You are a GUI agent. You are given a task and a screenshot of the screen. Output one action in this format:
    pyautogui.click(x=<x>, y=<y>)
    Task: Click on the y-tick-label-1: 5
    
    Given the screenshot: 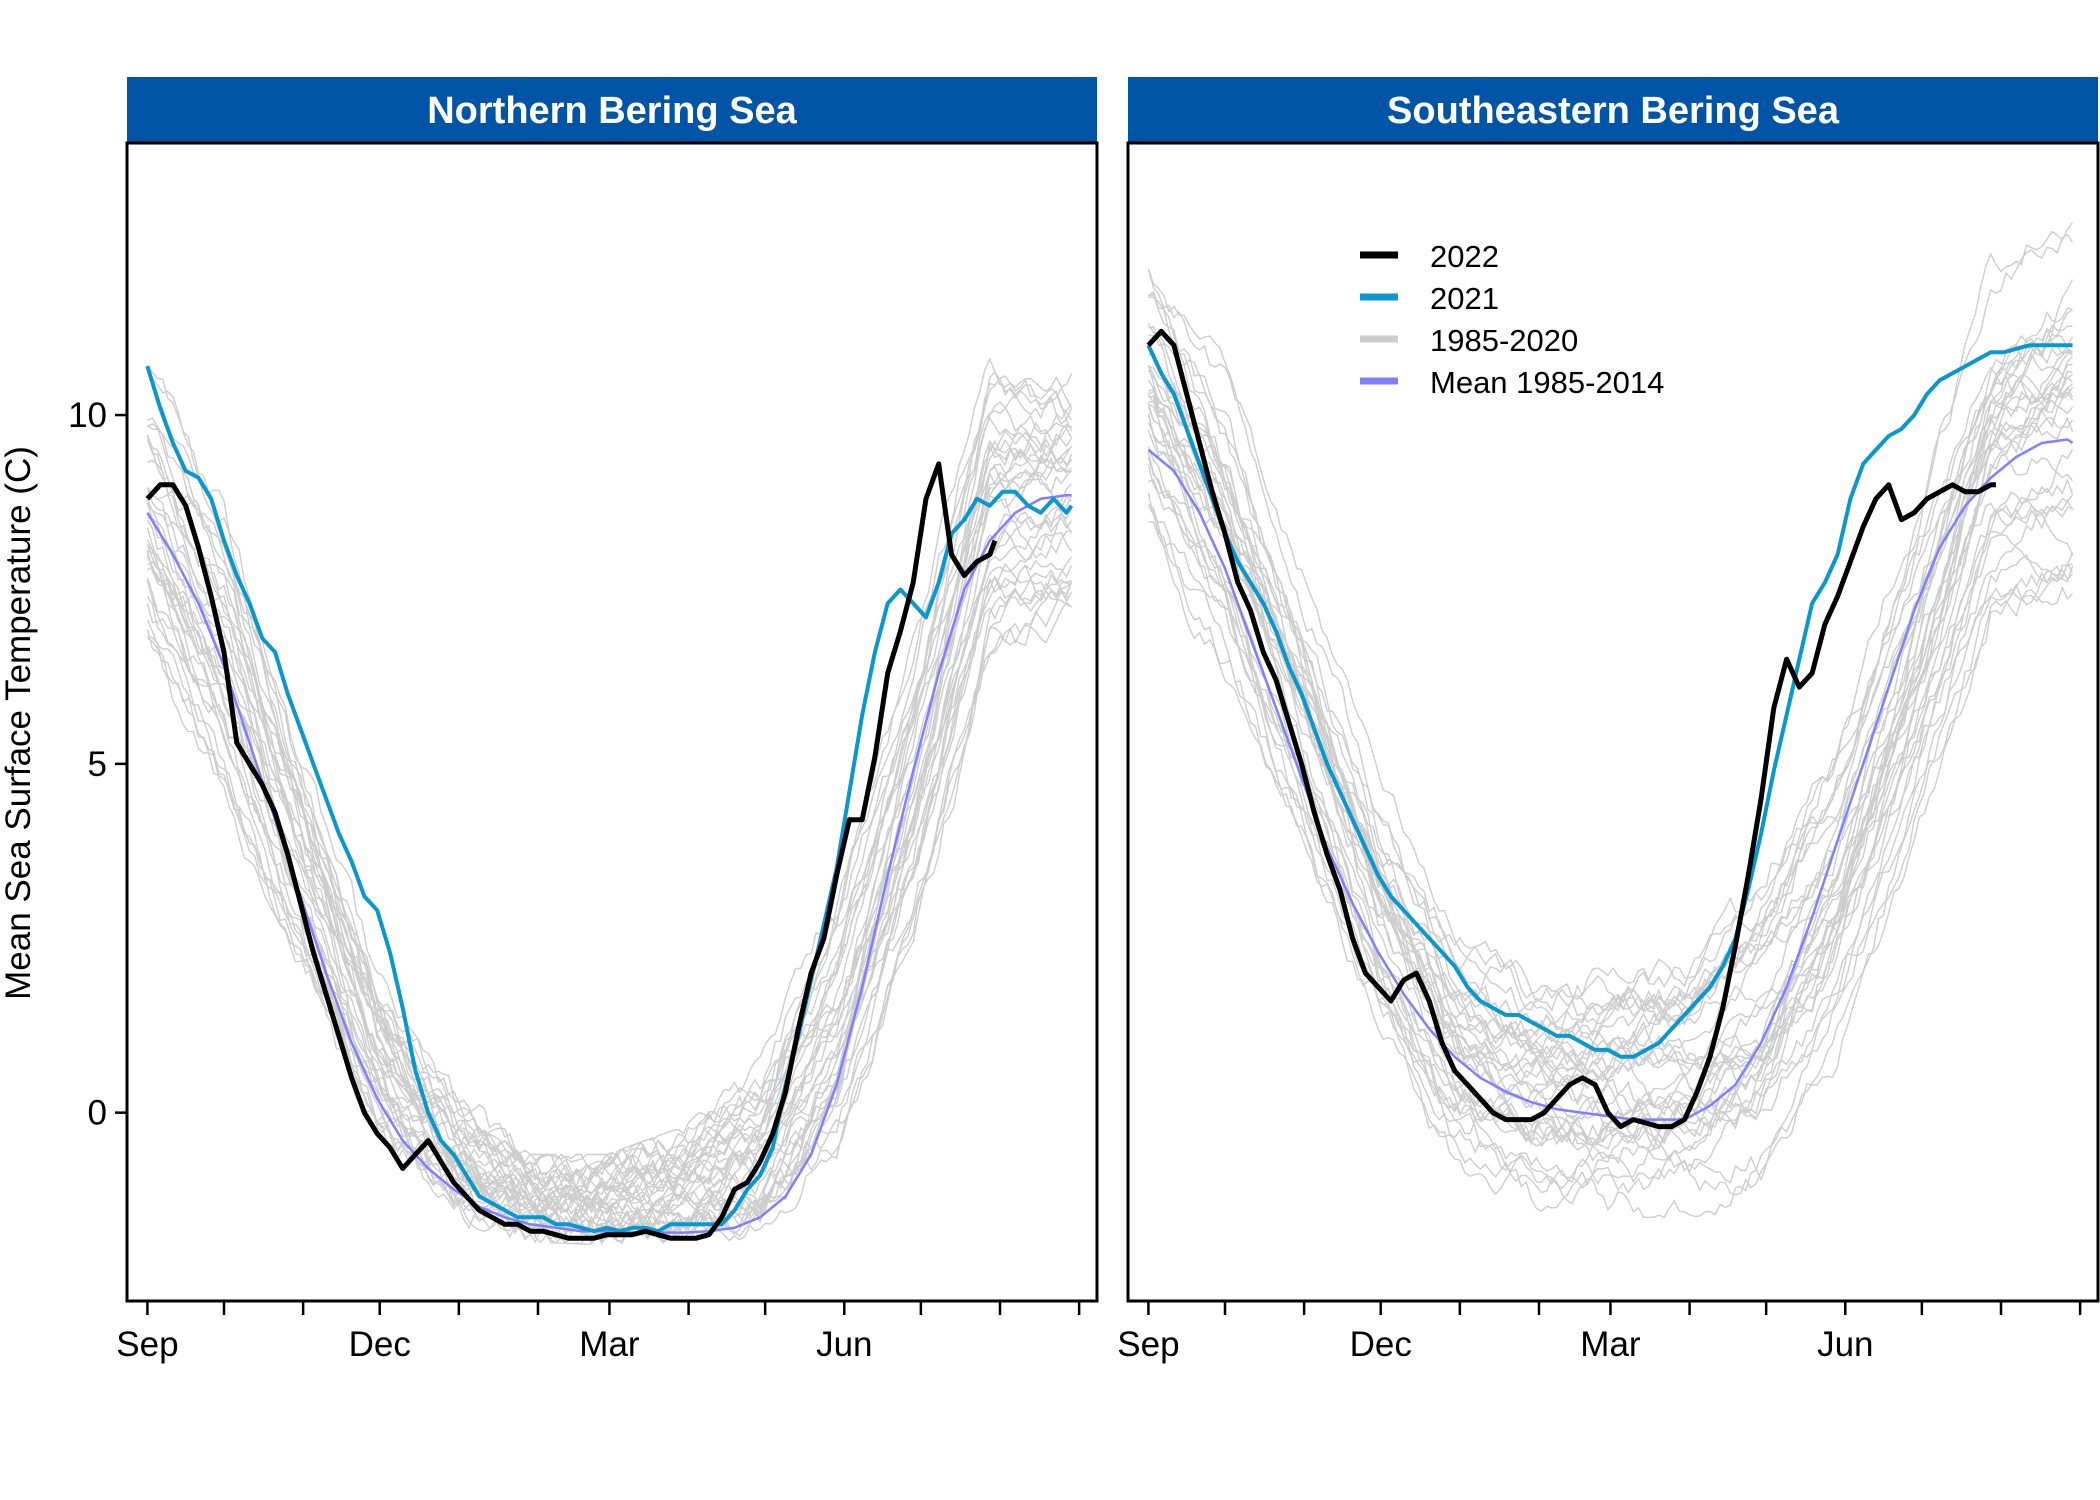 What is the action you would take?
    pyautogui.click(x=97, y=764)
    